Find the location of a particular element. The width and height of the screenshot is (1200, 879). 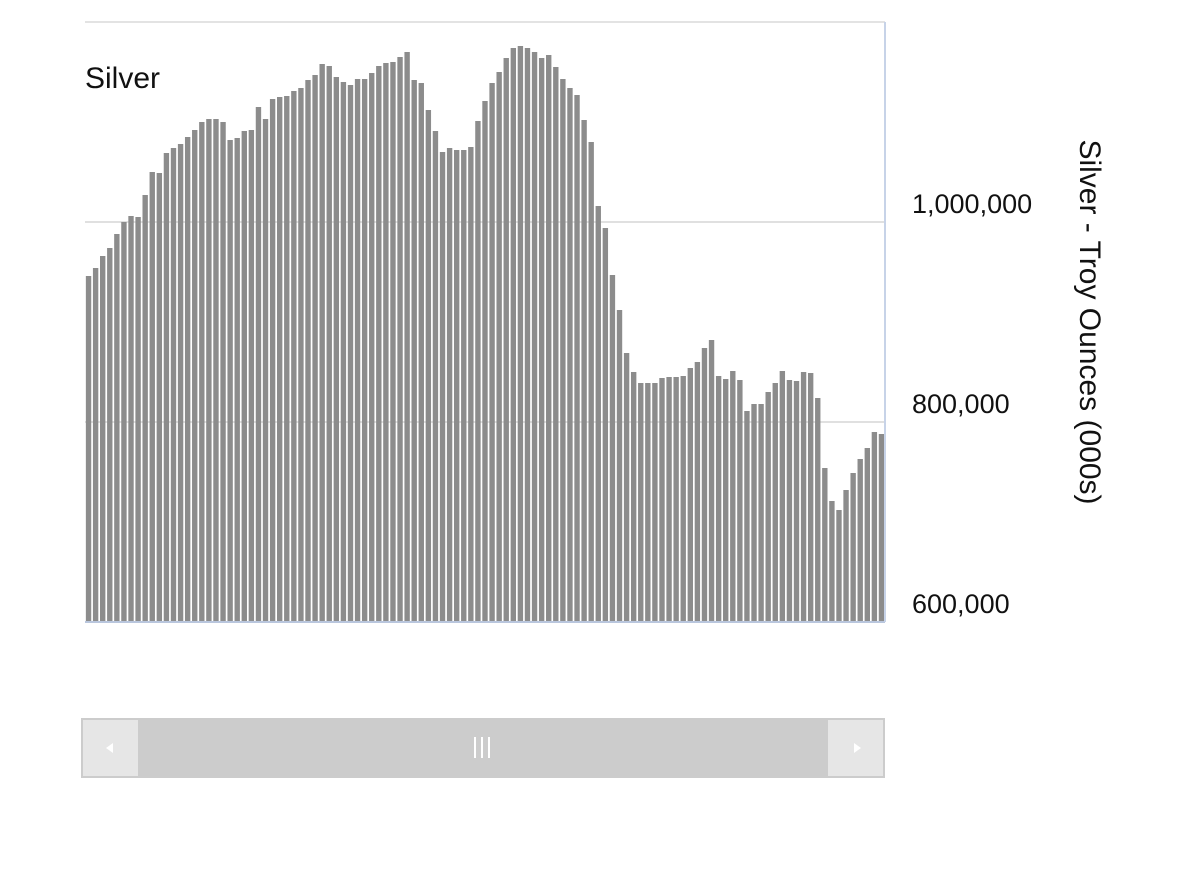

scroll-left-arrow is located at coordinates (109, 748).